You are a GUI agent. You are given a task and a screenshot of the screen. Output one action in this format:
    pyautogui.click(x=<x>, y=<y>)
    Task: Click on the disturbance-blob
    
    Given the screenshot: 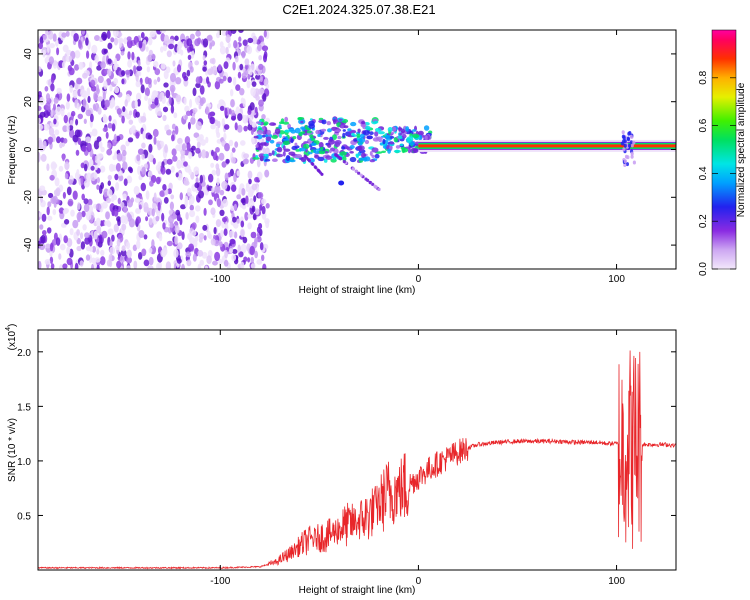 What is the action you would take?
    pyautogui.click(x=624, y=149)
    